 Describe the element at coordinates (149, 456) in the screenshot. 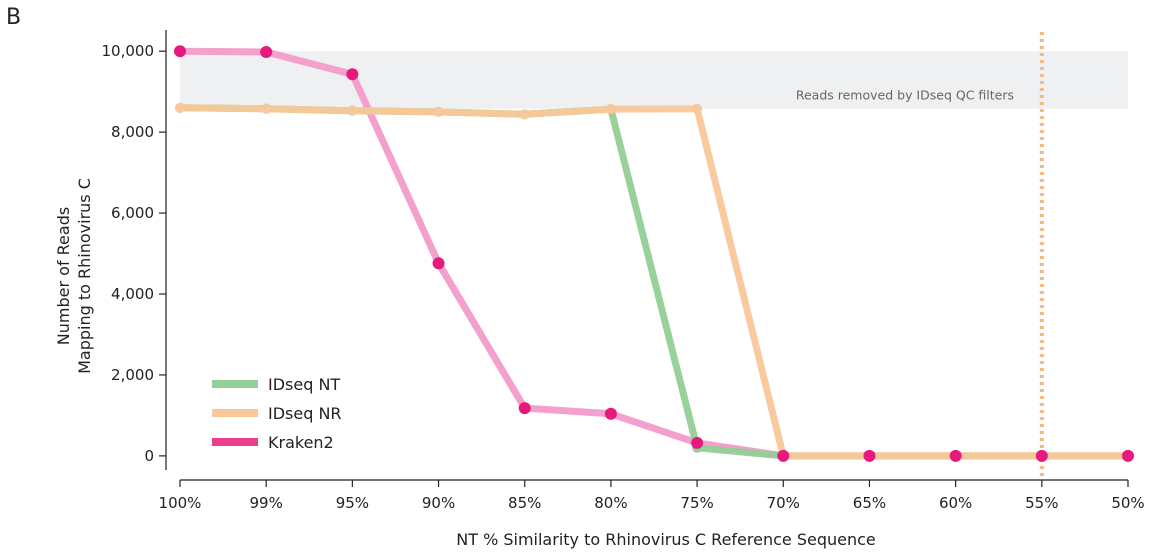

I see `y-tick-label: 0` at that location.